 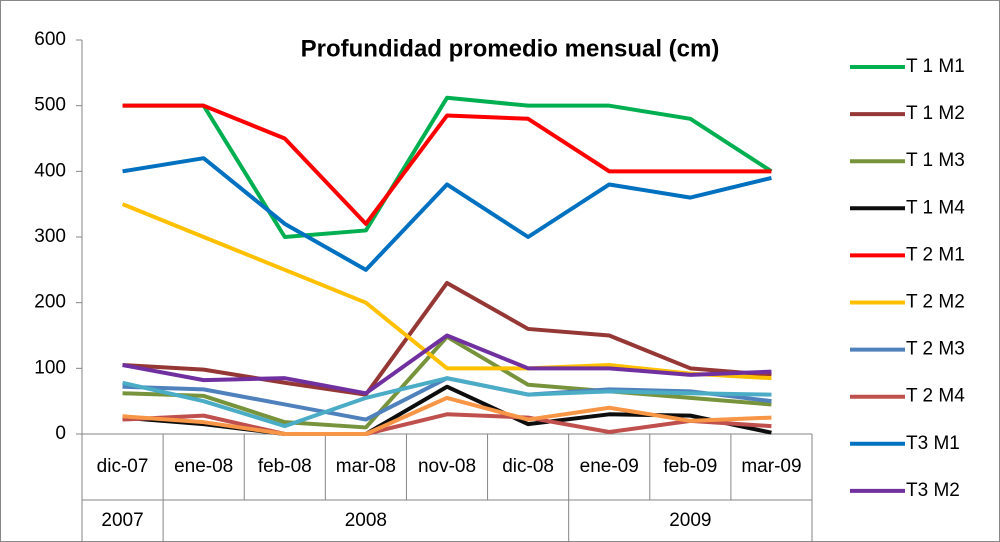 I want to click on legend-label: T3 M2, so click(x=933, y=490).